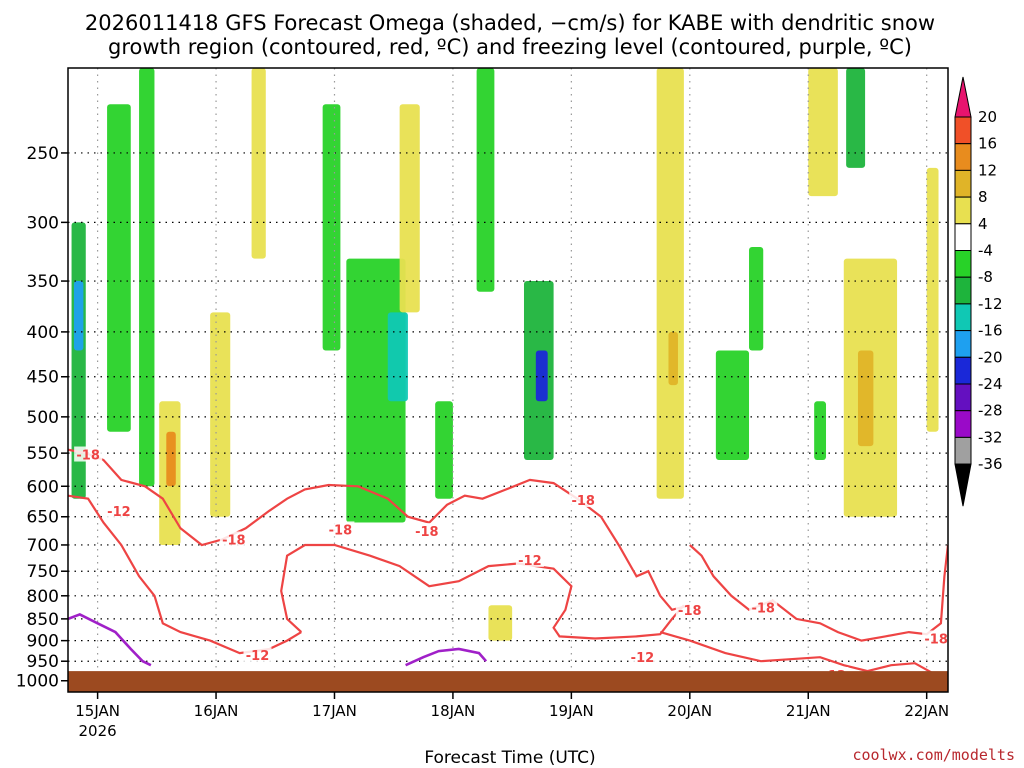 The image size is (1024, 768). Describe the element at coordinates (990, 437) in the screenshot. I see `colorbar-label--32: -32` at that location.